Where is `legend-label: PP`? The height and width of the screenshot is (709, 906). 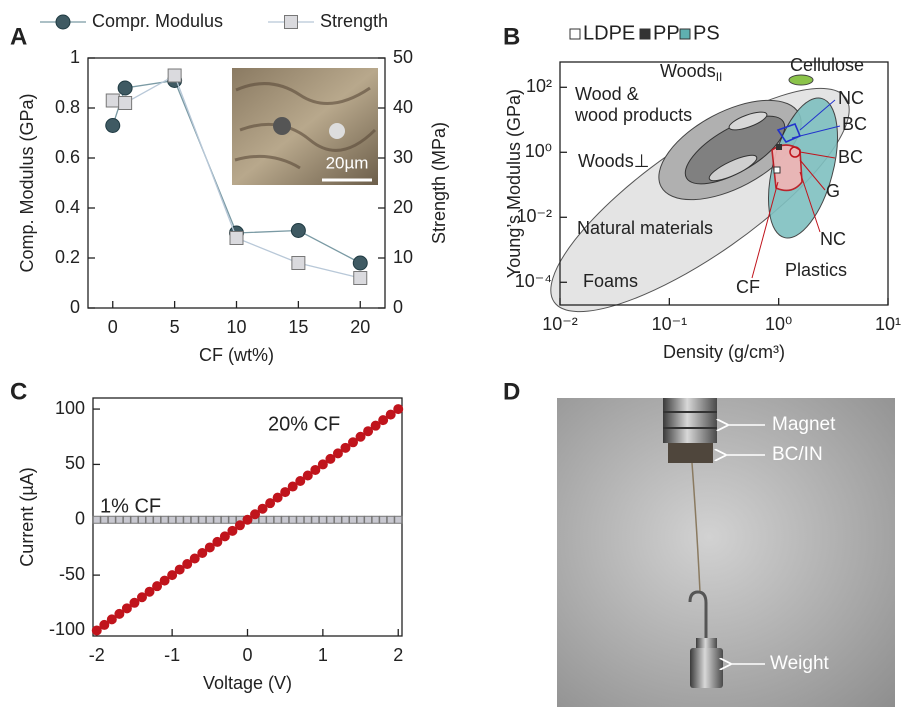 legend-label: PP is located at coordinates (666, 33).